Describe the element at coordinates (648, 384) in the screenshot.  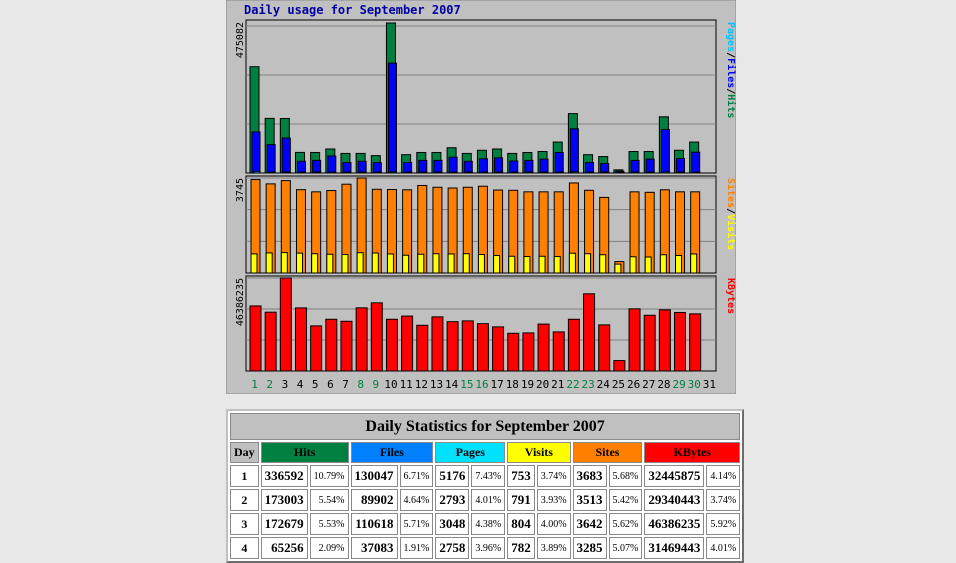
I see `day-tick-label: 27` at that location.